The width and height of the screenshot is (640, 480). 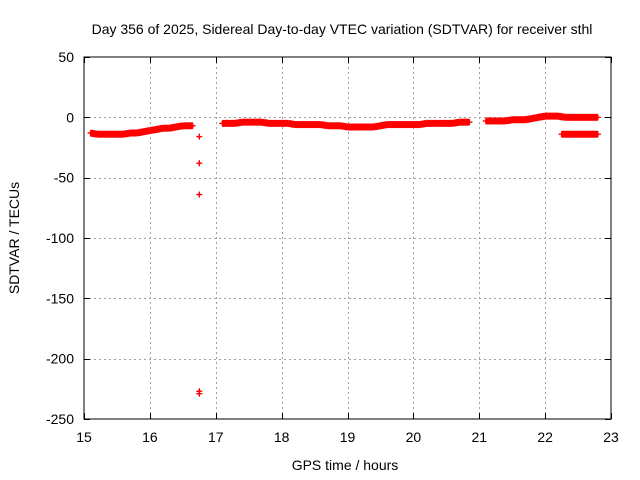 I want to click on x-tick-label: 20, so click(x=414, y=437).